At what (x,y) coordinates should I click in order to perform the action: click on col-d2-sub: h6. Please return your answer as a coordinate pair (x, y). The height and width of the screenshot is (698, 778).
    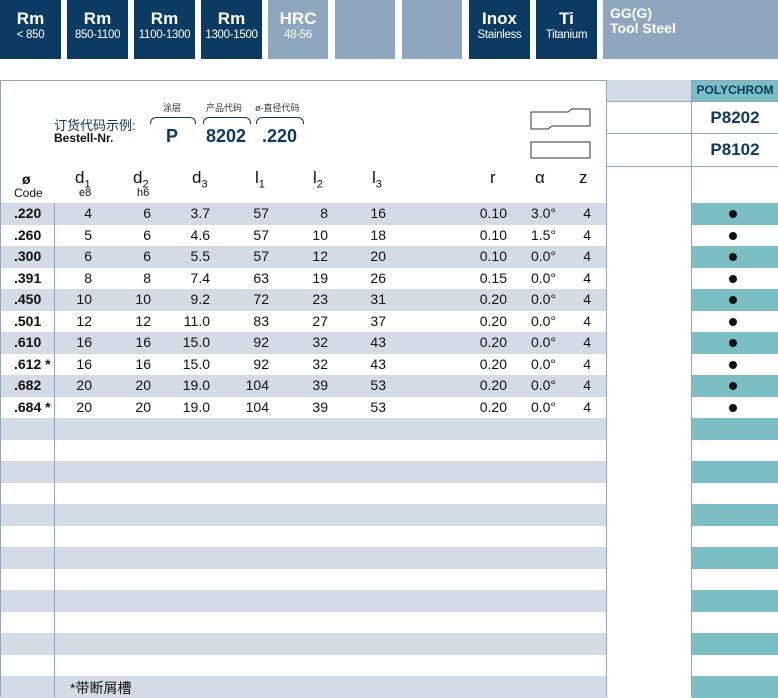
    Looking at the image, I should click on (143, 193).